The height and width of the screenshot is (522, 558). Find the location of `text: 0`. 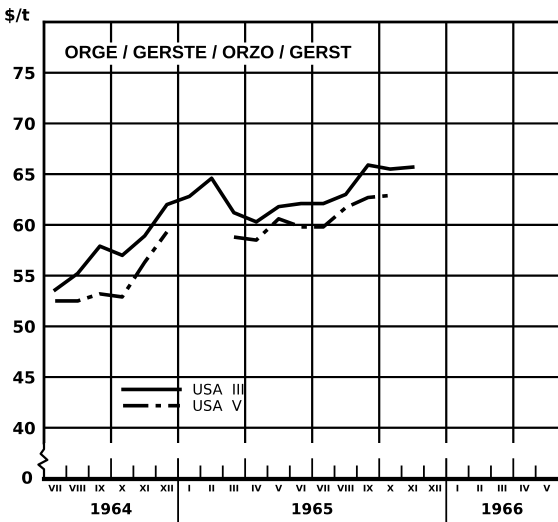

text: 0 is located at coordinates (27, 477).